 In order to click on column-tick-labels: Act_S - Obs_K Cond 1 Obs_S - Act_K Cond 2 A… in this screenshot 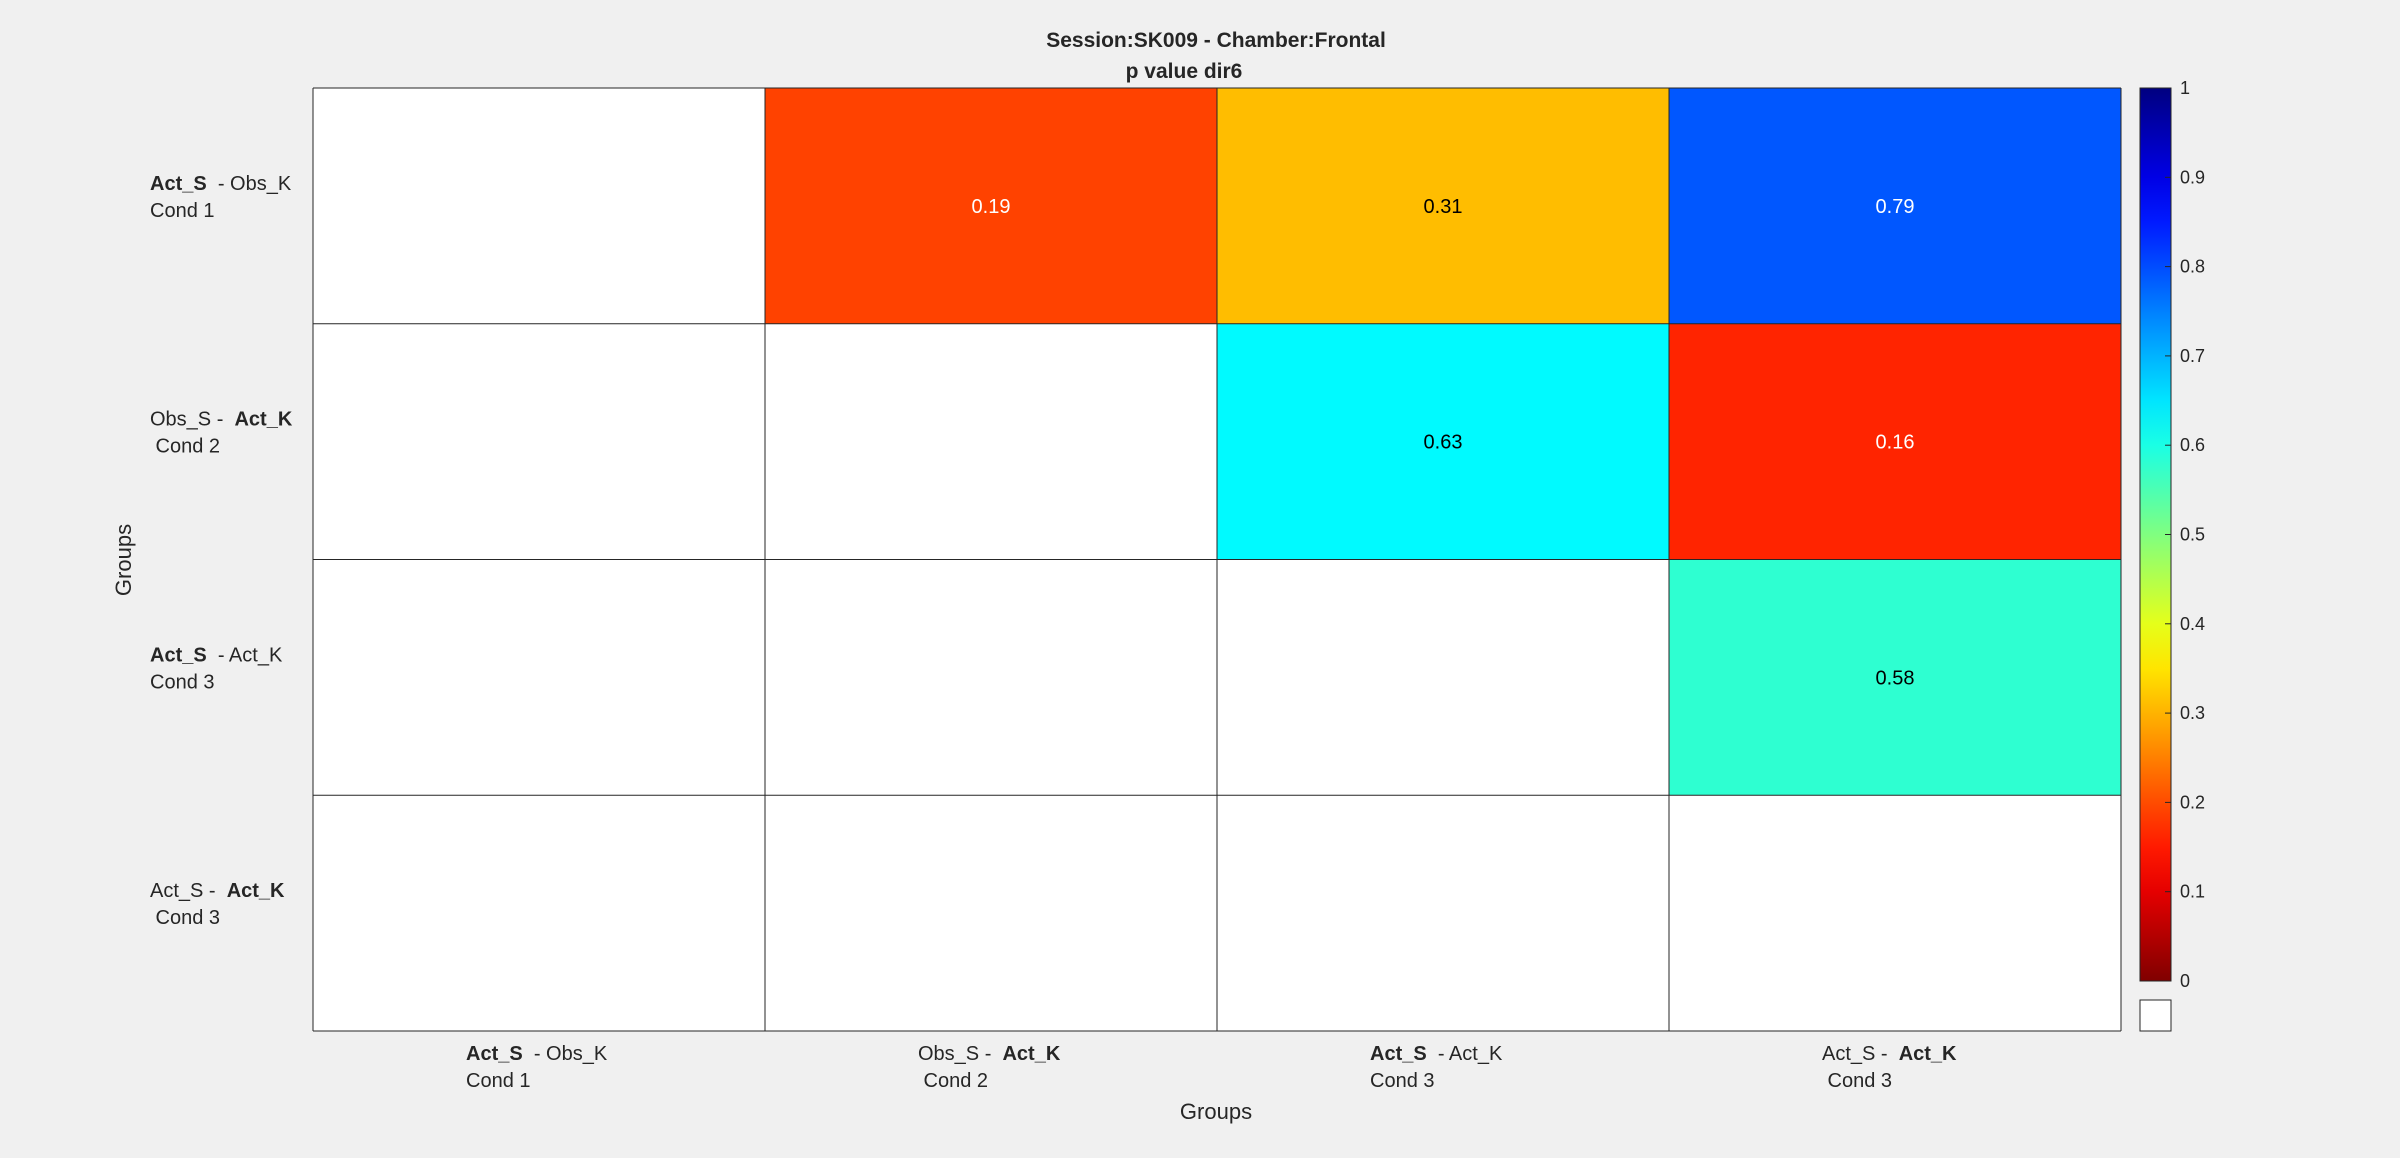, I will do `click(1211, 1067)`.